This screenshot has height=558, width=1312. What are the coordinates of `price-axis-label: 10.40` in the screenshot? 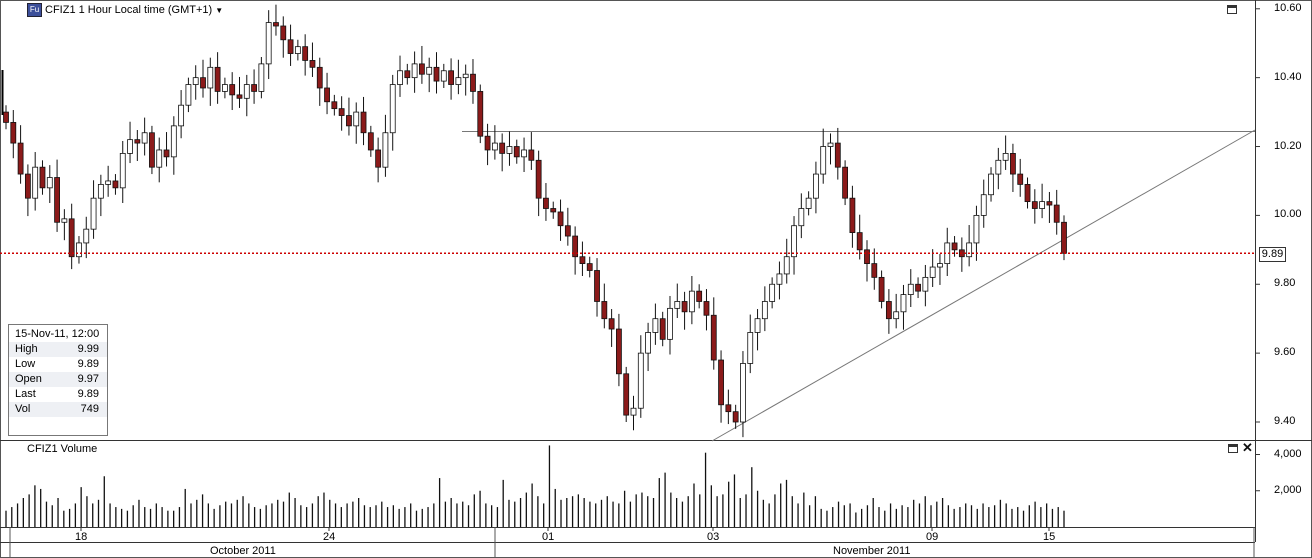 It's located at (1288, 76).